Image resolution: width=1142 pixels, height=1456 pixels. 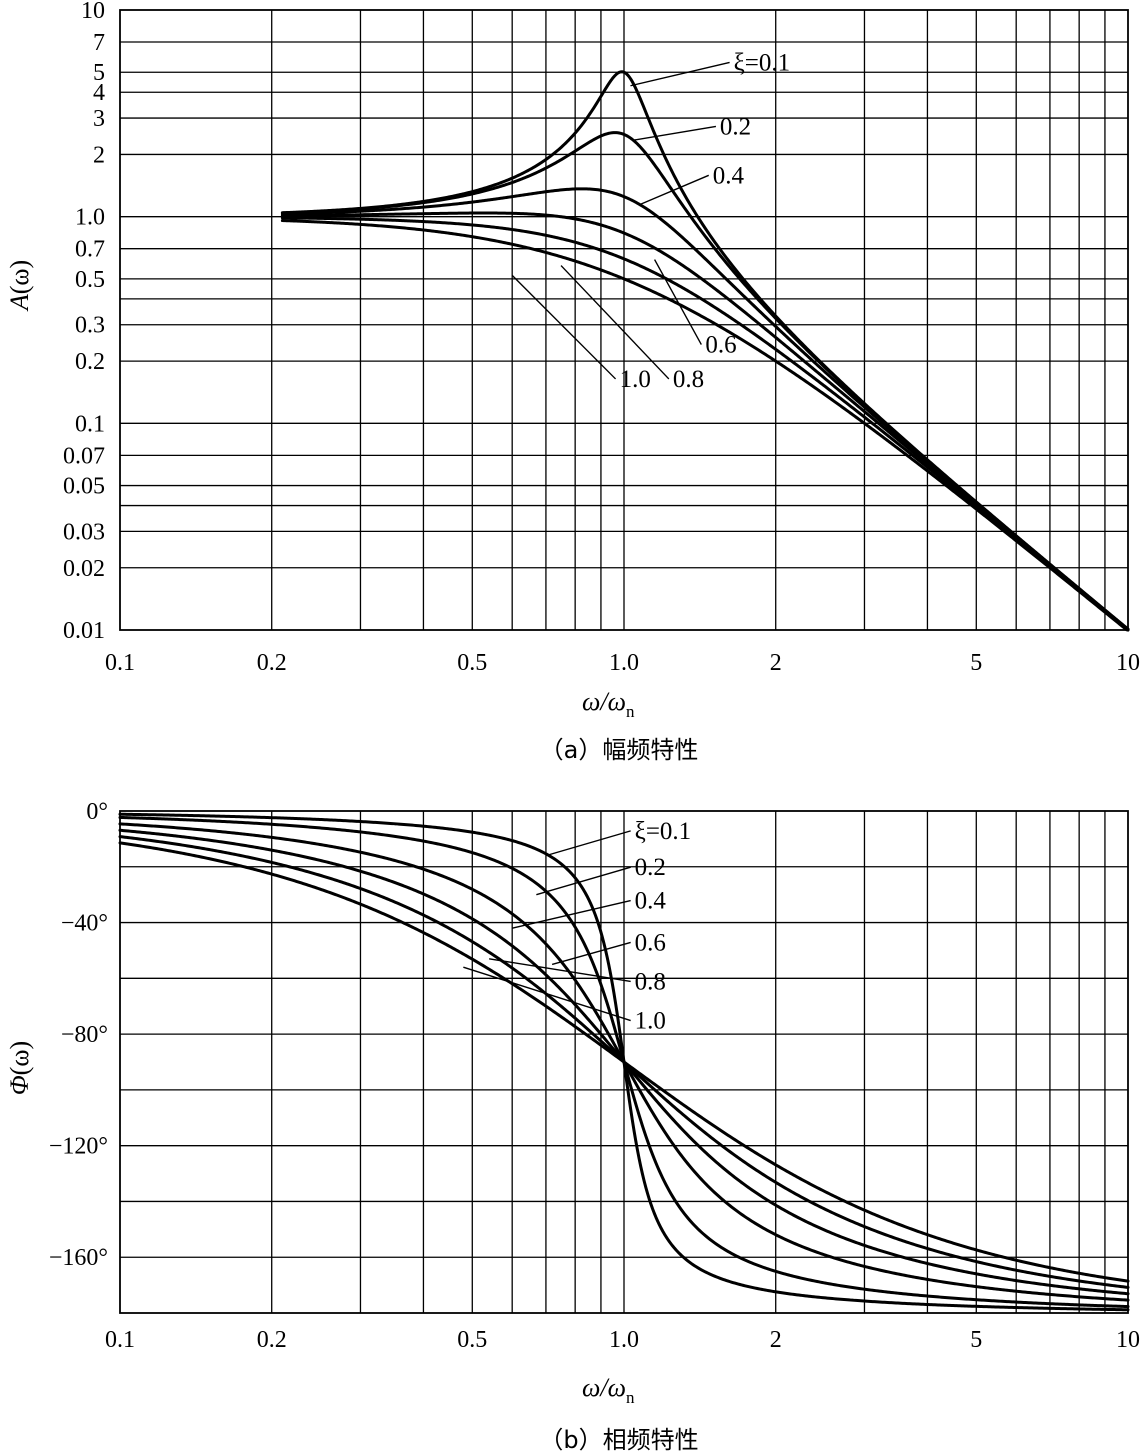 What do you see at coordinates (78, 1258) in the screenshot?
I see `y-tick-label: −160°` at bounding box center [78, 1258].